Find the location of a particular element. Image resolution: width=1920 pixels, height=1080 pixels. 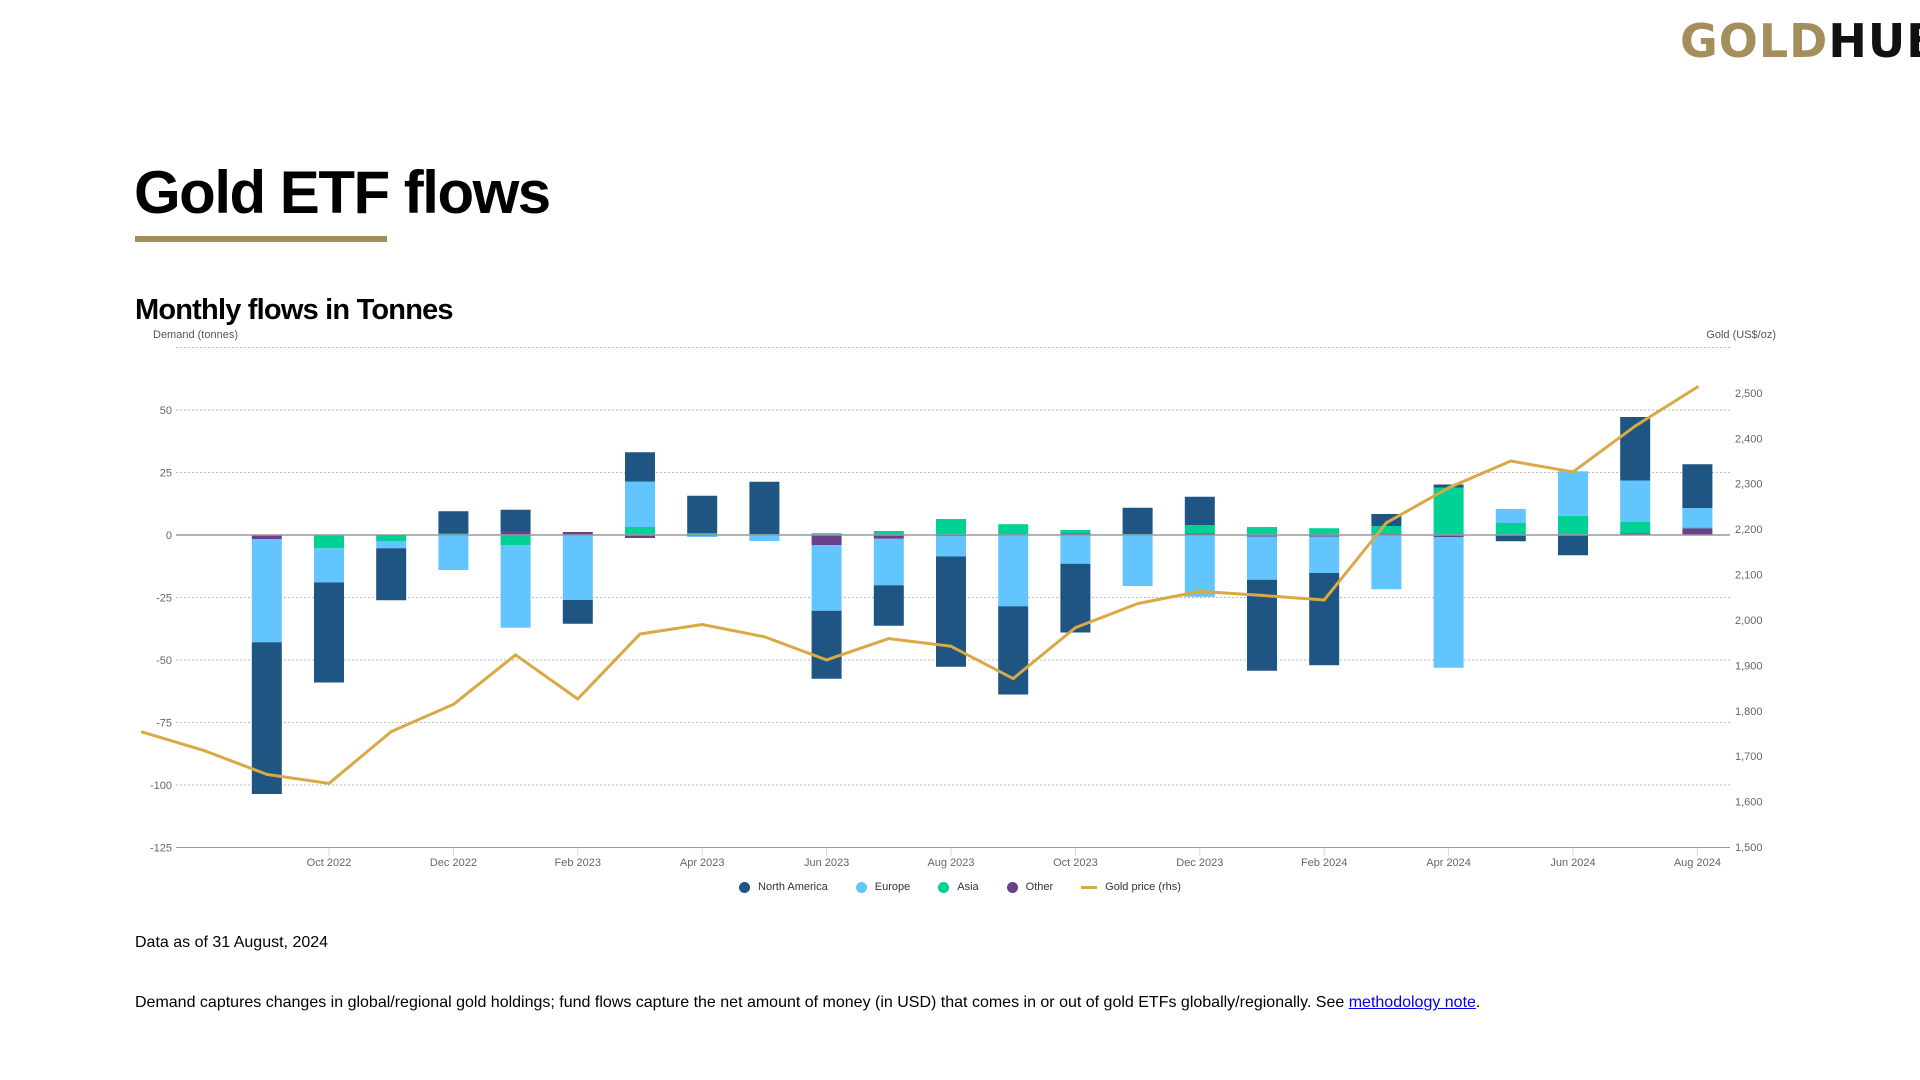

legend-item-asia: Asia is located at coordinates (958, 887).